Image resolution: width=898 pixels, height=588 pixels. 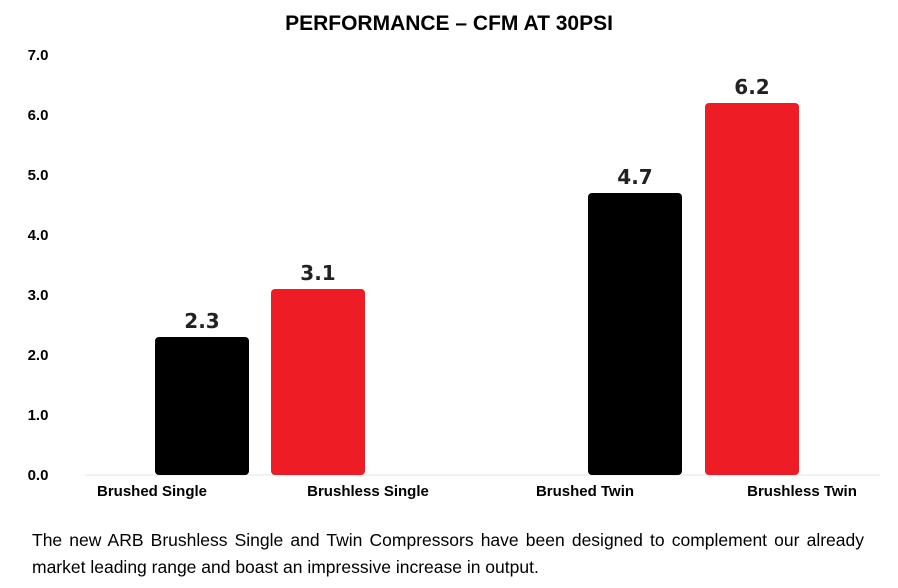 What do you see at coordinates (634, 177) in the screenshot?
I see `data-label: 4.7` at bounding box center [634, 177].